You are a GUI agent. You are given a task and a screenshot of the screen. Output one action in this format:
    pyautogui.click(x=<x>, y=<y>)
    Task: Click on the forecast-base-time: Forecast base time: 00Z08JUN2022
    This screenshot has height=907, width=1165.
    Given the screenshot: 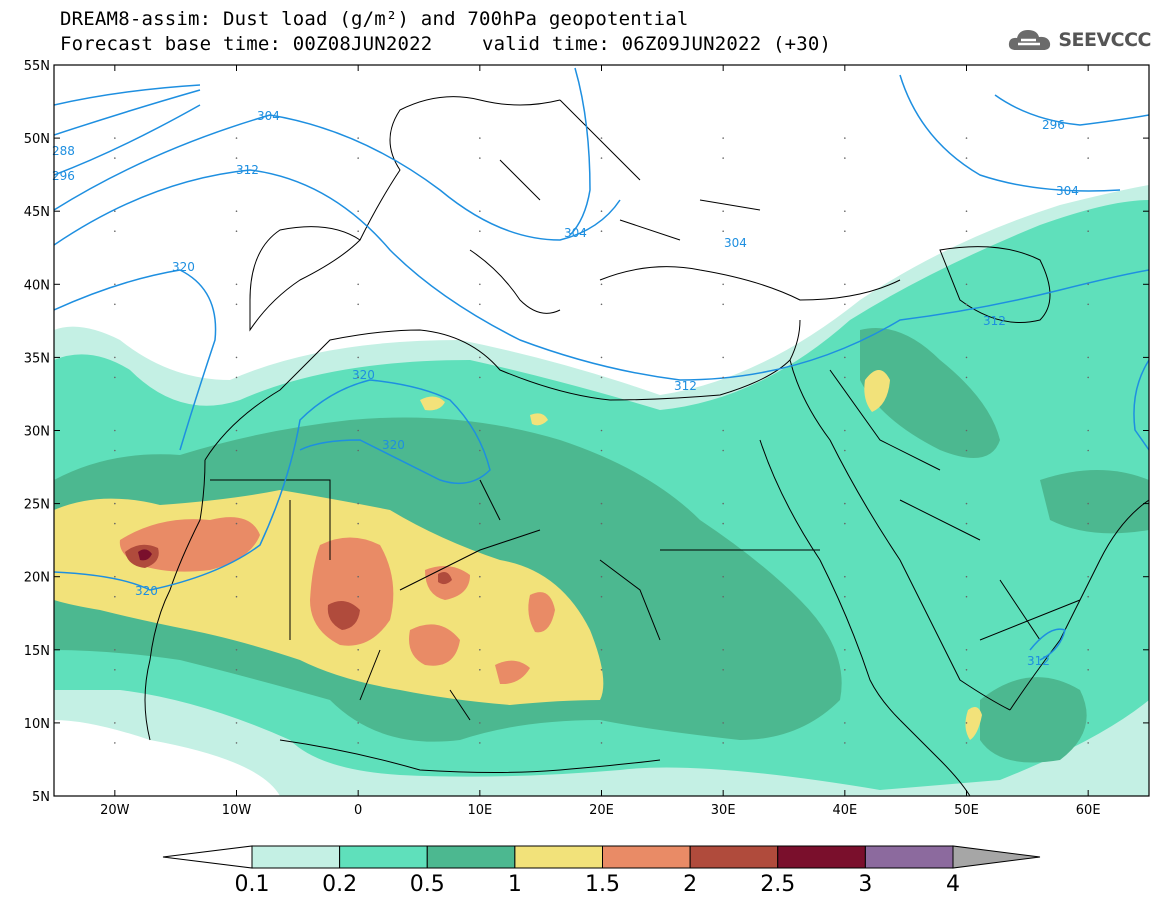 What is the action you would take?
    pyautogui.click(x=246, y=44)
    